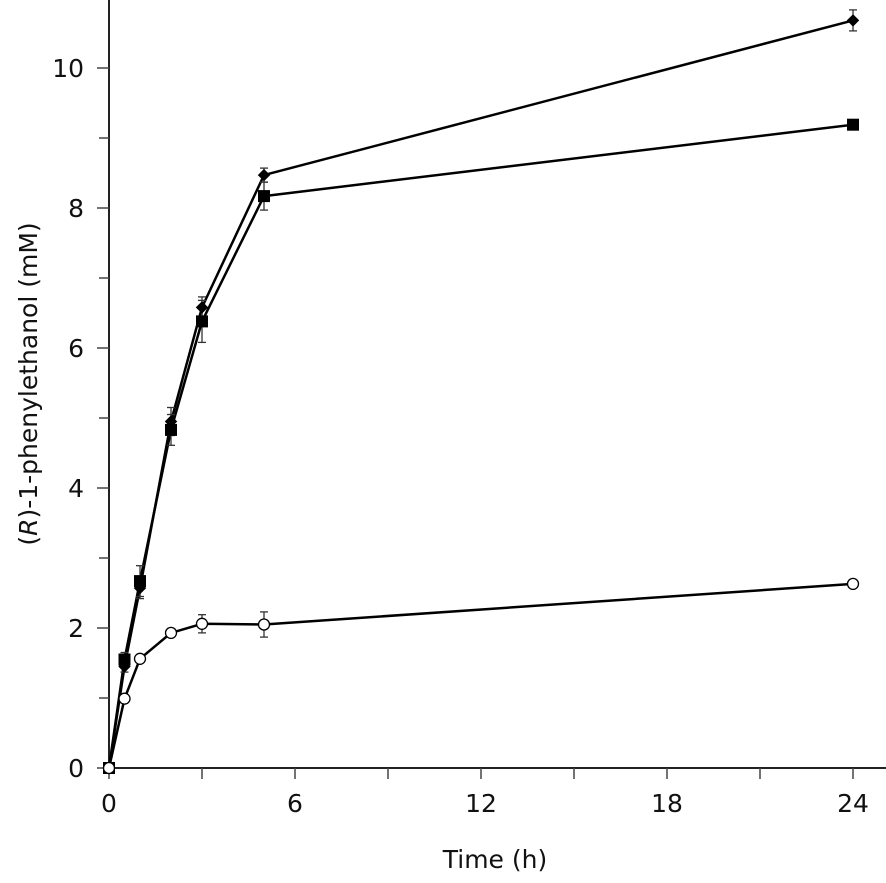 The image size is (886, 883). Describe the element at coordinates (853, 803) in the screenshot. I see `x-tick-label: 24` at that location.